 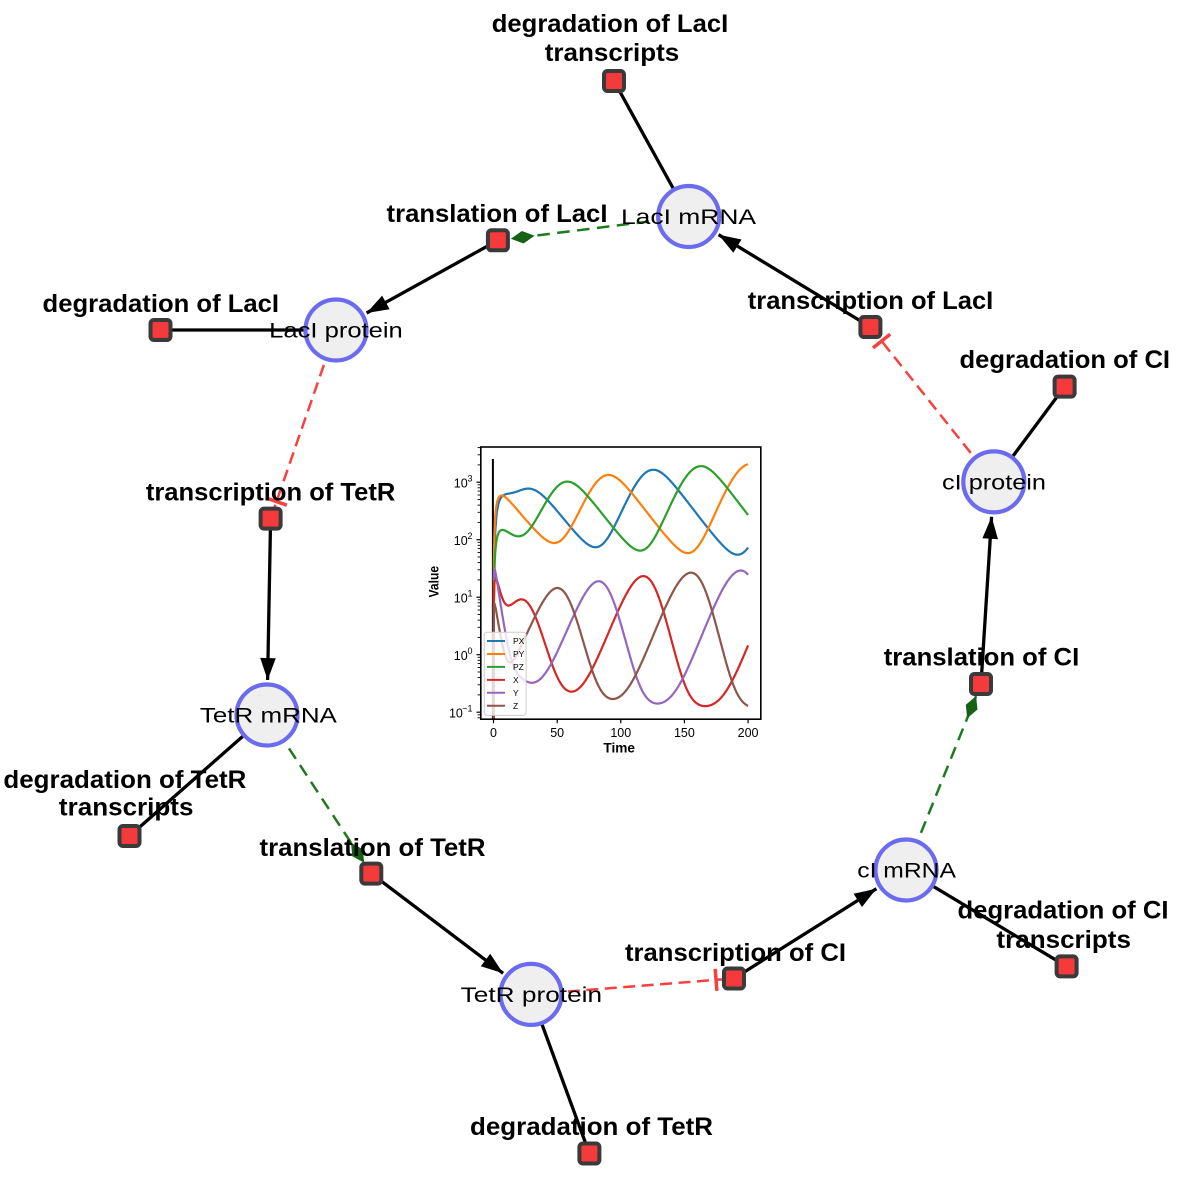 What do you see at coordinates (336, 331) in the screenshot?
I see `svg-text: LacI protein` at bounding box center [336, 331].